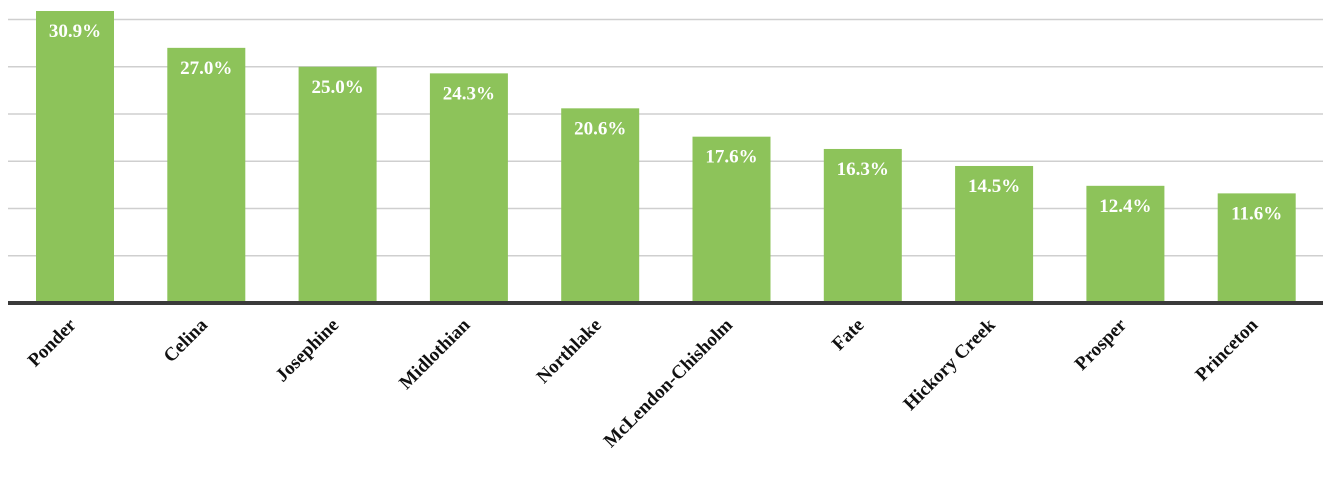  Describe the element at coordinates (75, 157) in the screenshot. I see `bar-ponder` at that location.